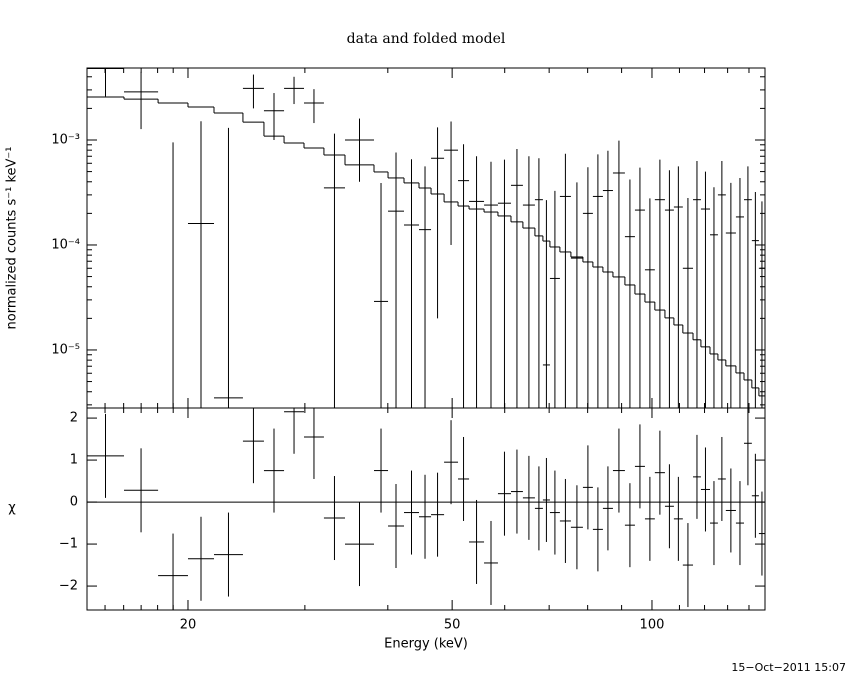 Image resolution: width=850 pixels, height=680 pixels. I want to click on y-tick-label: 0, so click(74, 502).